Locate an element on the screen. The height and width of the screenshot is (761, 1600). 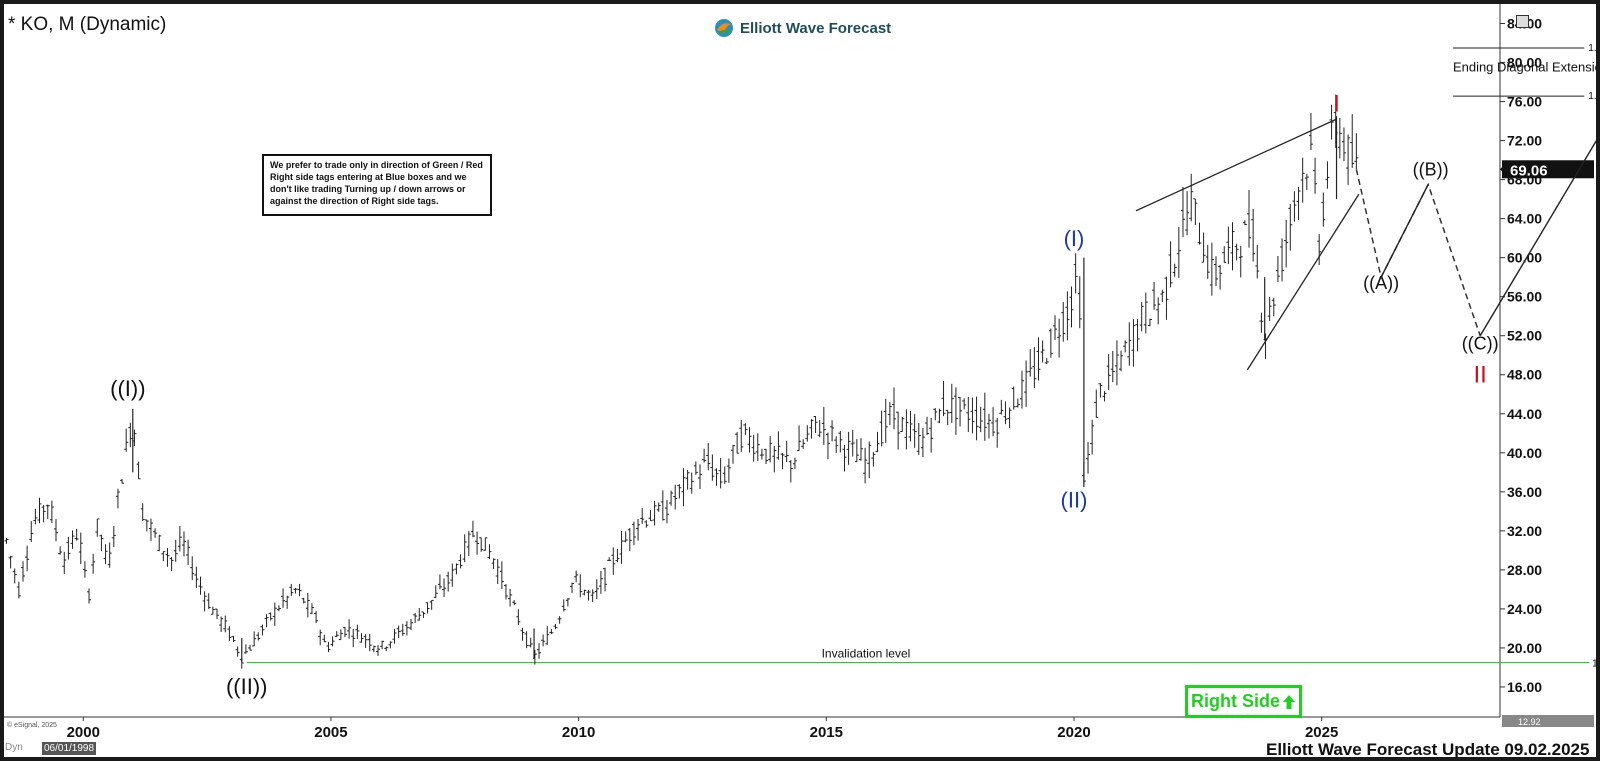
wave-label: (I) is located at coordinates (1074, 238).